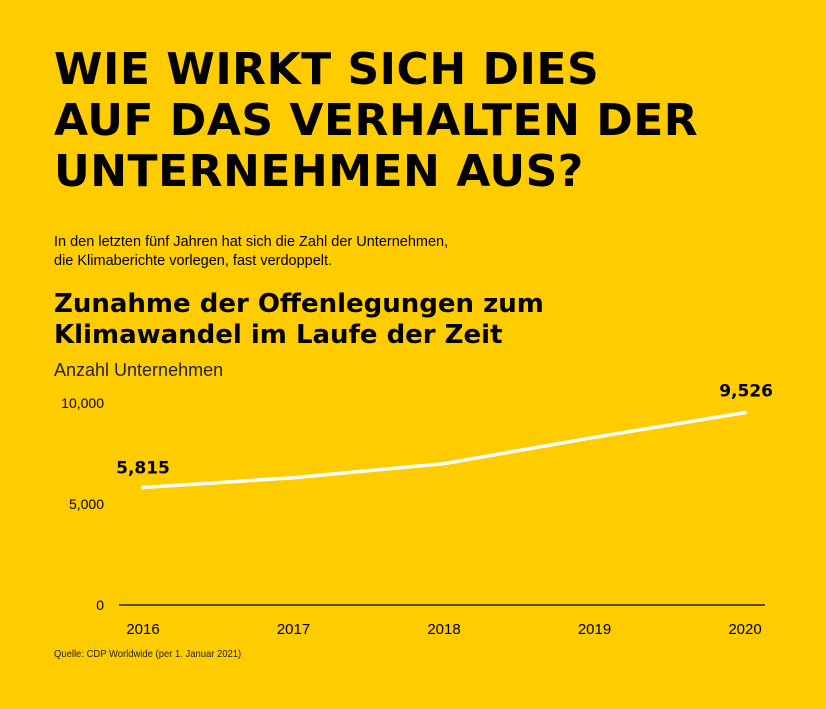 The image size is (826, 709). Describe the element at coordinates (82, 403) in the screenshot. I see `y-tick-label: 10,000` at that location.